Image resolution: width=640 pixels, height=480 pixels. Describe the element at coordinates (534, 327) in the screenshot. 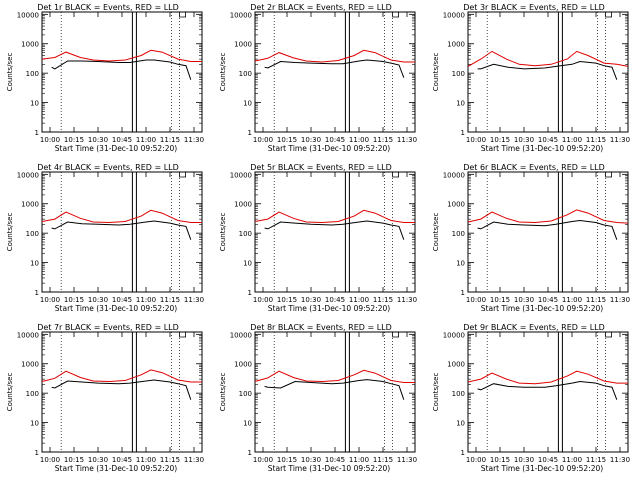

I see `plot-title: Det 9r BLACK = Events, RED = LLD` at that location.